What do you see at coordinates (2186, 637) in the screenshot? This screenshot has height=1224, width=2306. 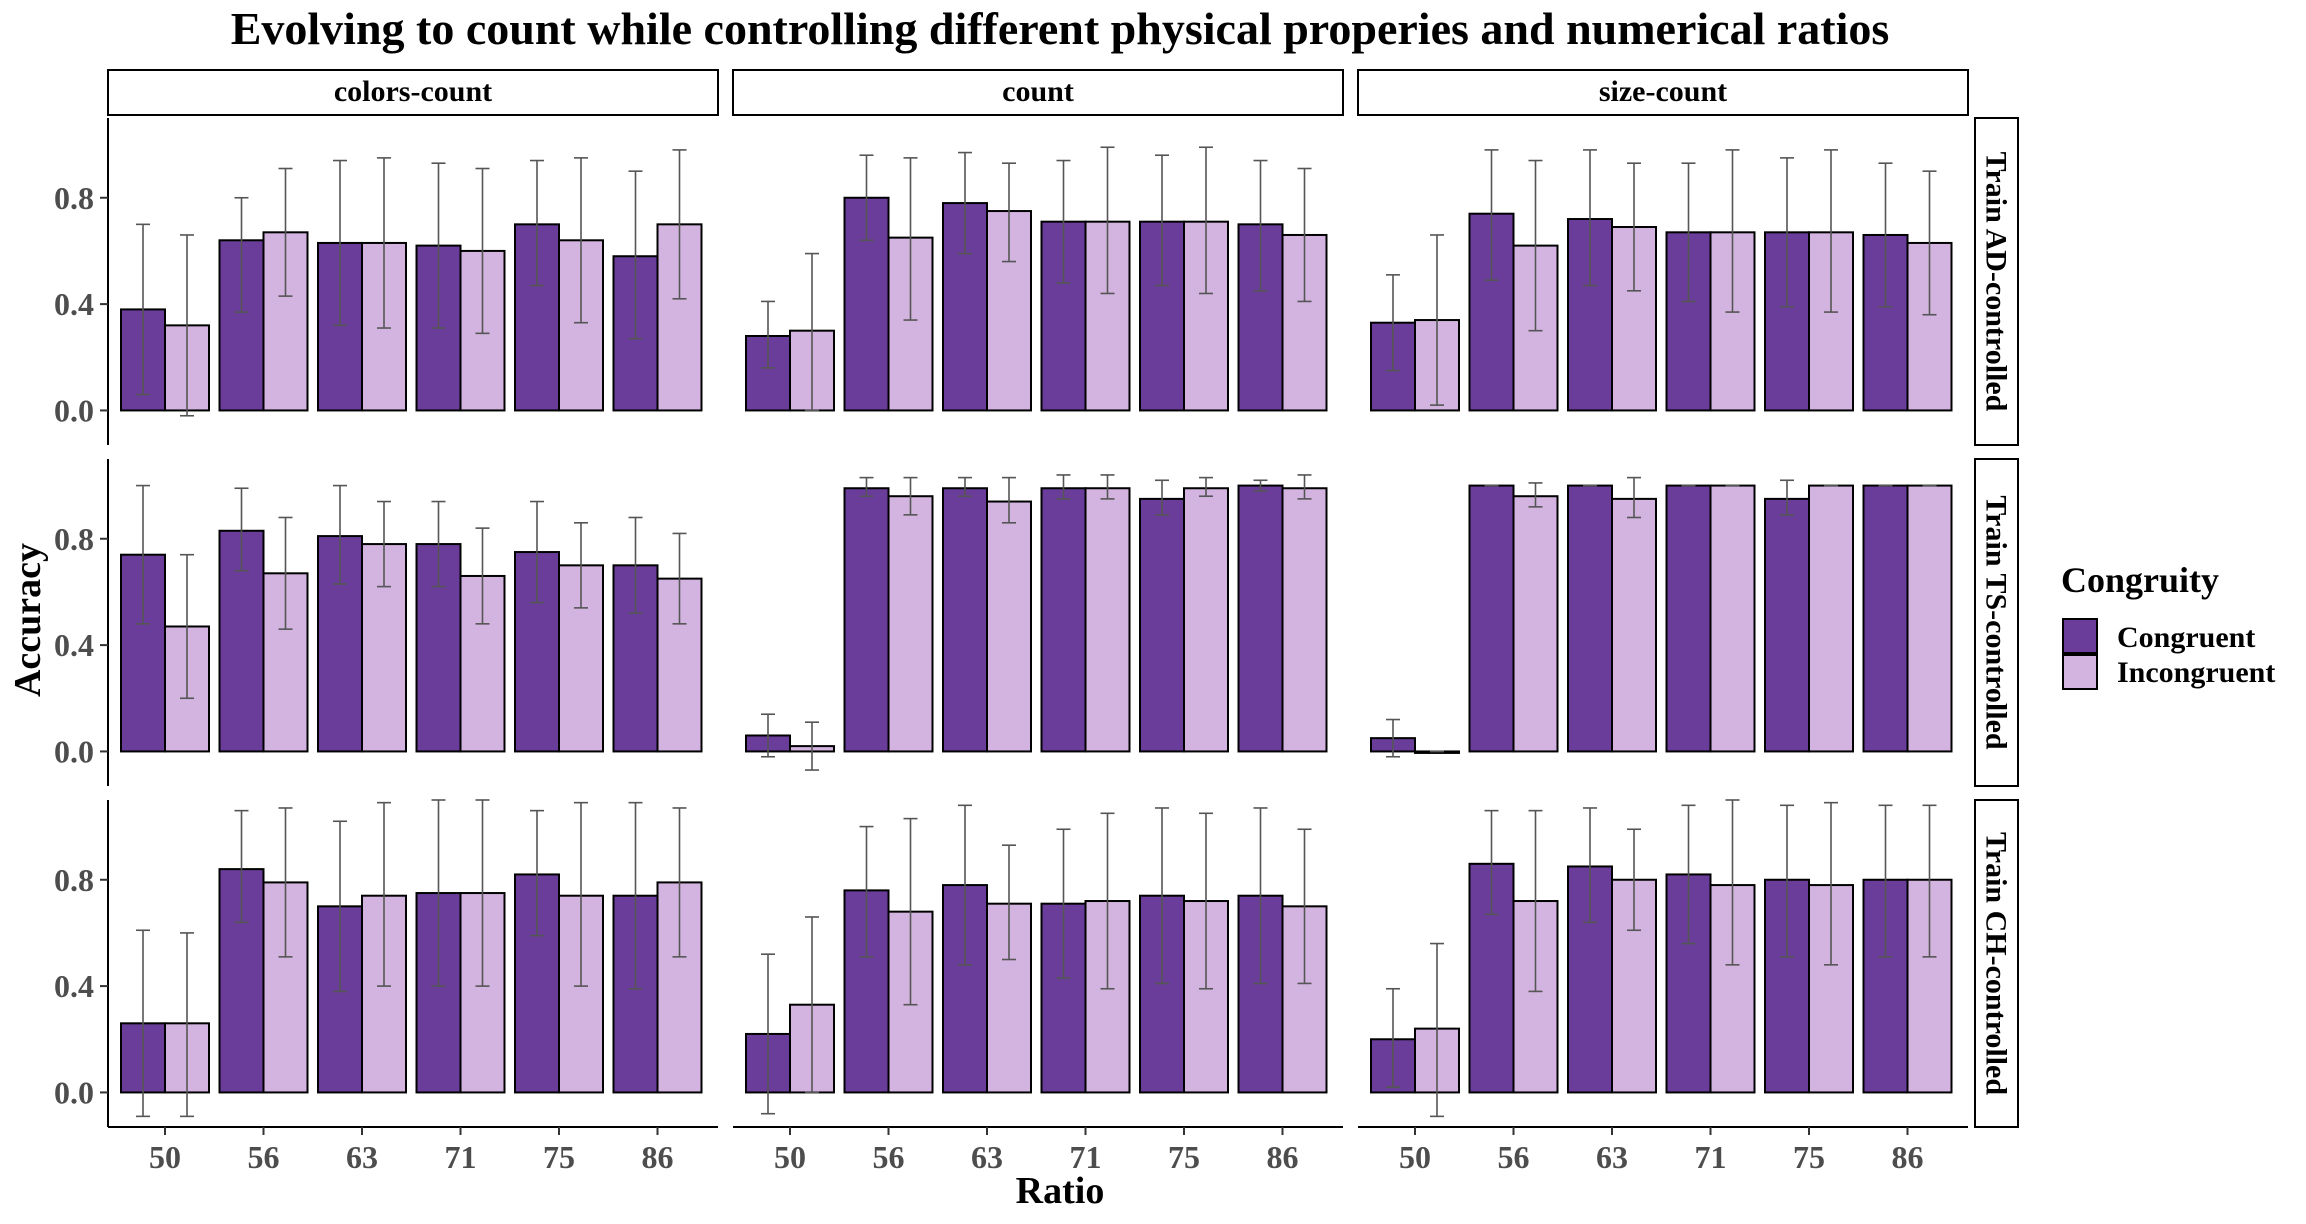 I see `legend-label-congruent: Congruent` at bounding box center [2186, 637].